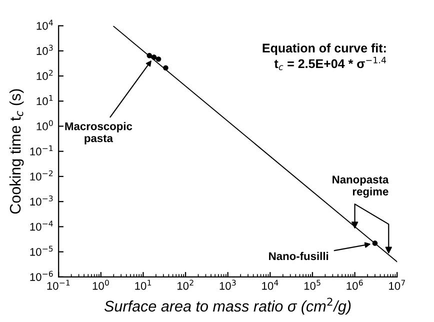 The height and width of the screenshot is (322, 434). Describe the element at coordinates (41, 150) in the screenshot. I see `y-tick-label: 10$^{−1}$` at that location.